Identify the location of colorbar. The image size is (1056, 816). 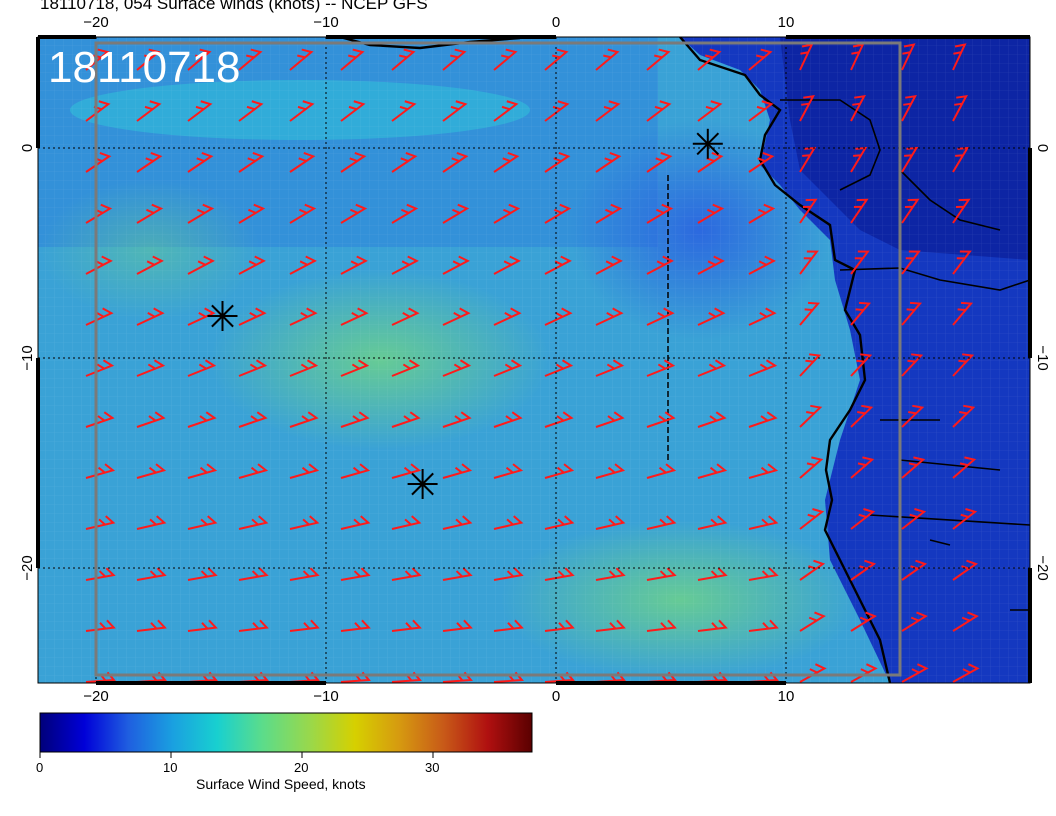
(286, 732).